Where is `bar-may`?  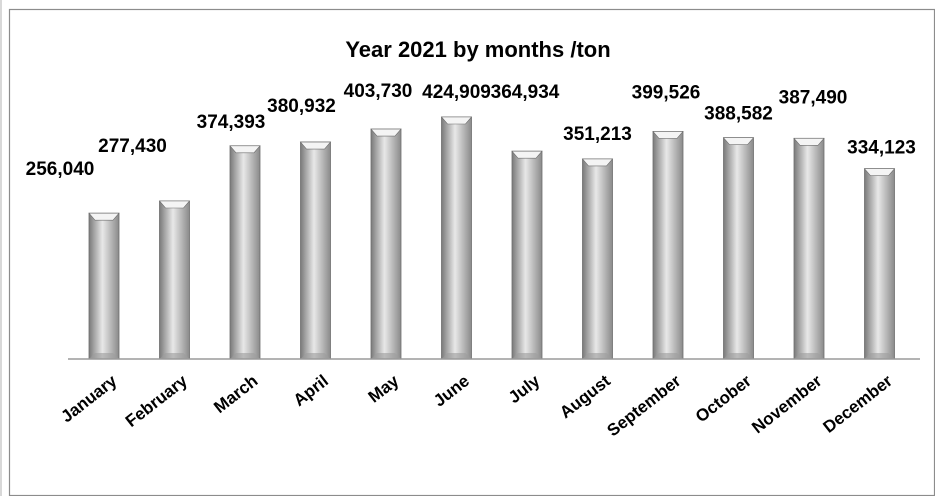
bar-may is located at coordinates (386, 244).